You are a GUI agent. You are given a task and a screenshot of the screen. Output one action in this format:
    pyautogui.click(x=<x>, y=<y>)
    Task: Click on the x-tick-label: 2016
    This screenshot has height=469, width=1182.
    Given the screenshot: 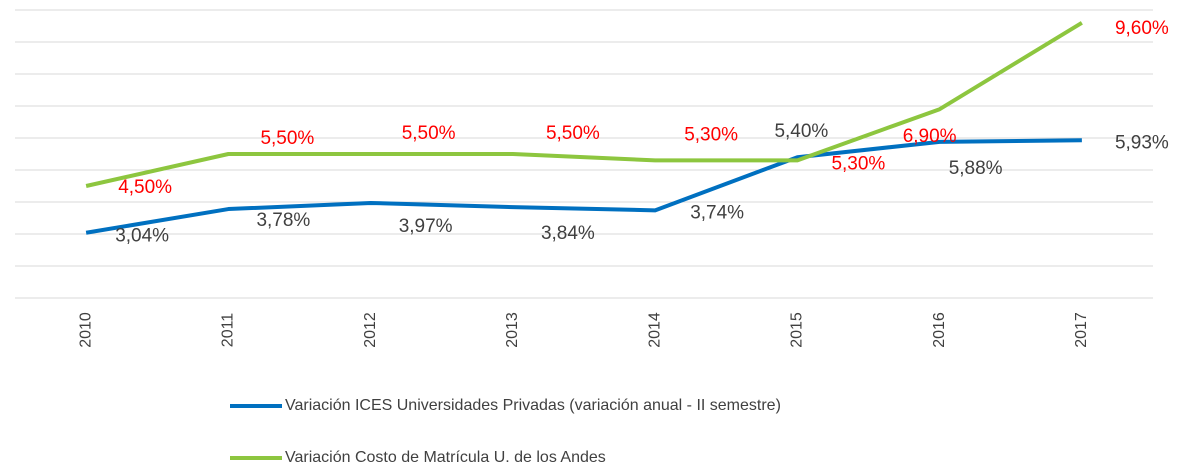 What is the action you would take?
    pyautogui.click(x=939, y=330)
    